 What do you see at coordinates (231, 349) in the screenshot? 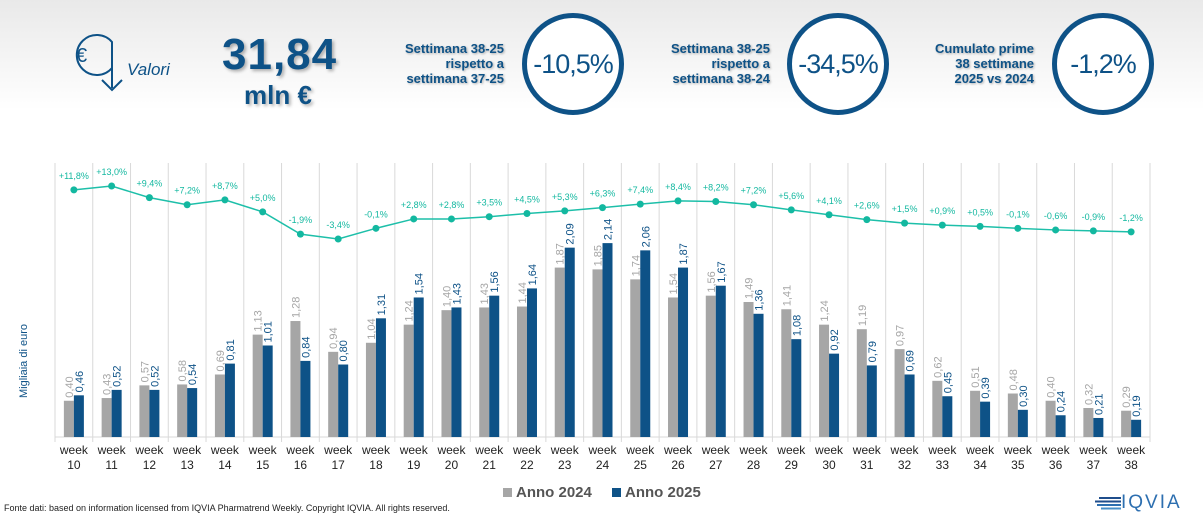
I see `bar-label-2025: 0,81` at bounding box center [231, 349].